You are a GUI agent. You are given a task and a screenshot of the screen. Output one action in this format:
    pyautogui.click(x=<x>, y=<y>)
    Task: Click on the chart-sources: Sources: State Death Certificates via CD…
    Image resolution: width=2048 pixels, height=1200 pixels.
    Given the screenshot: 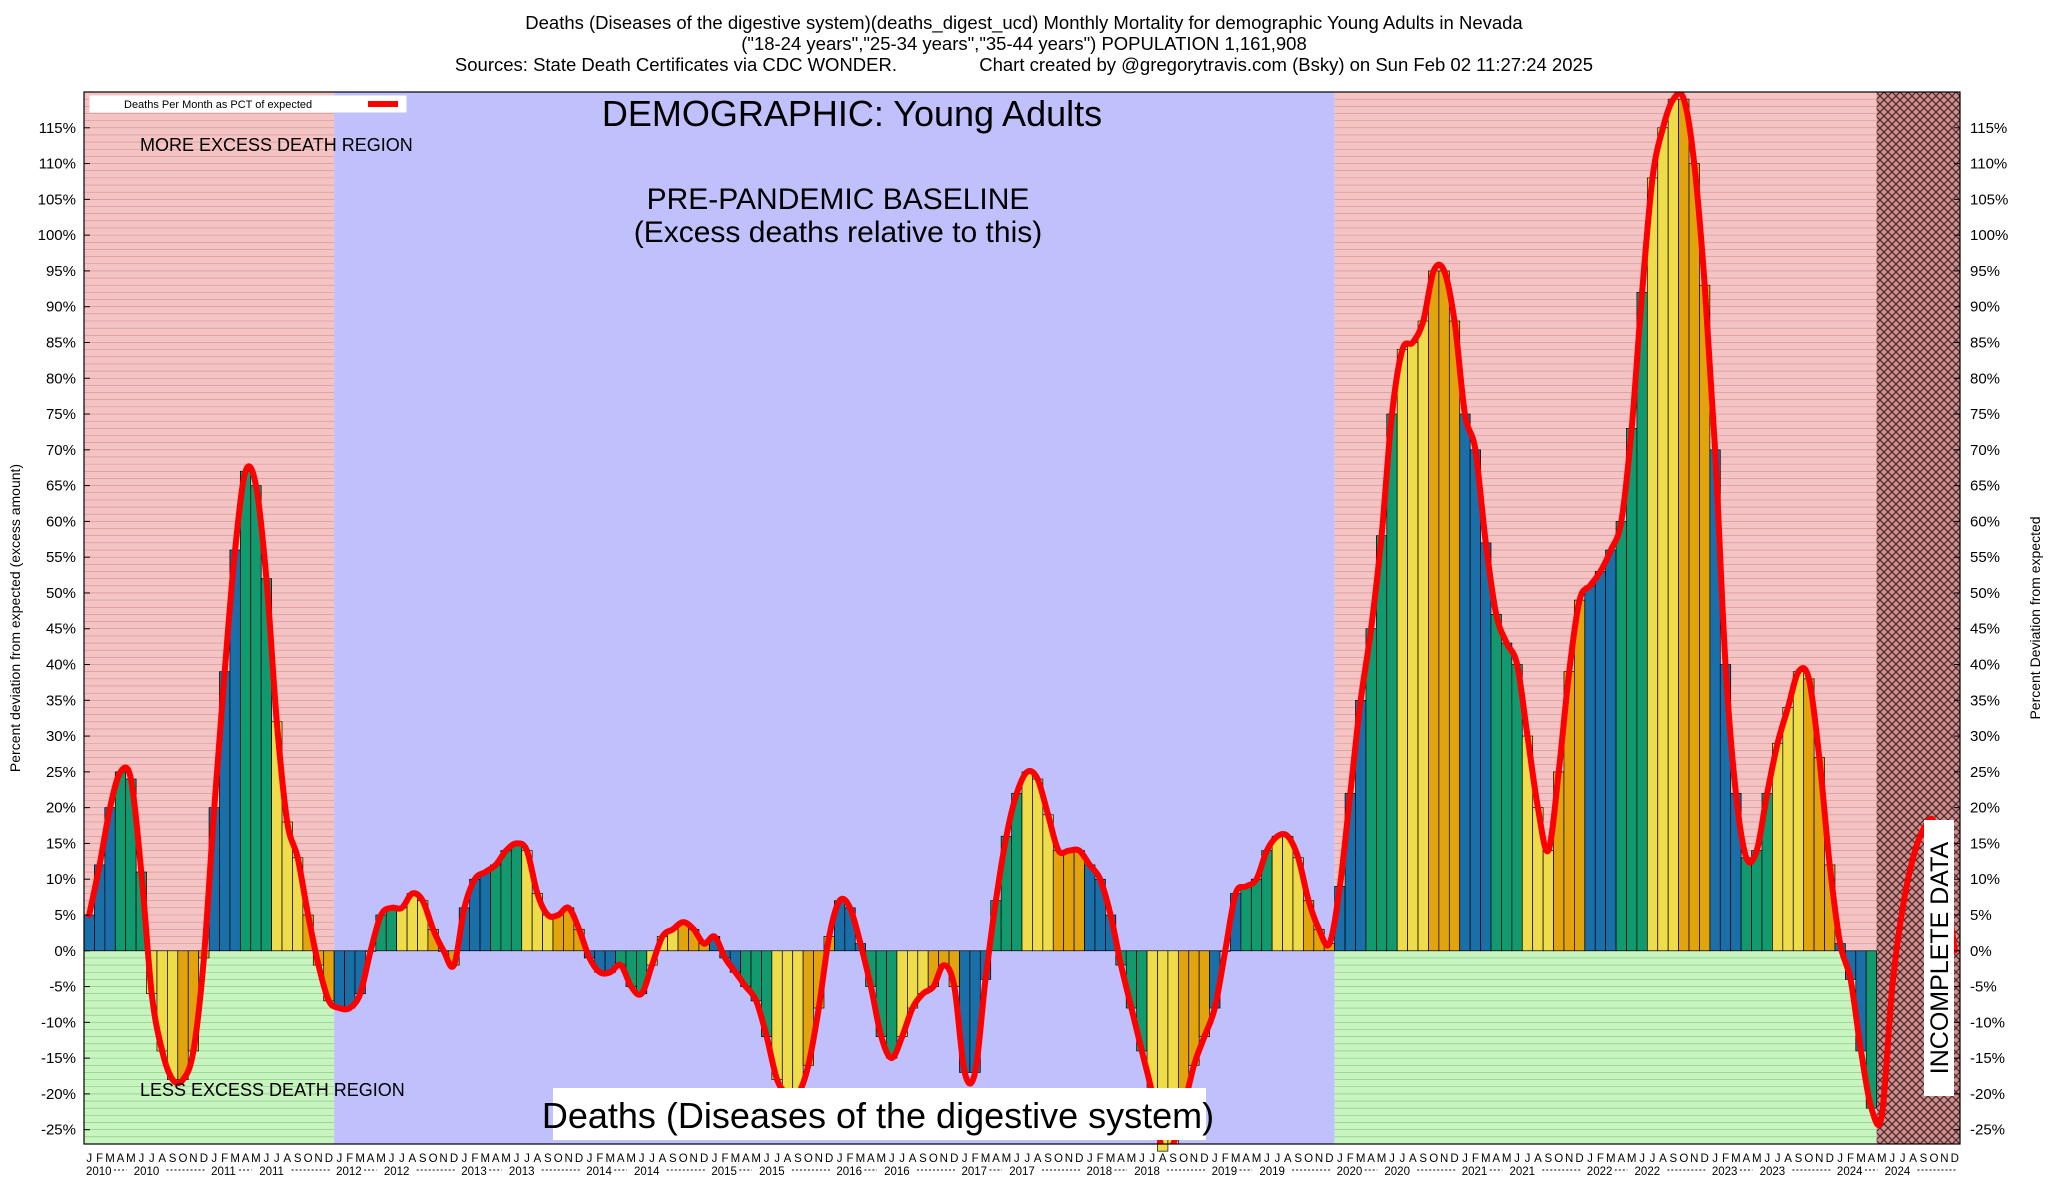 What is the action you would take?
    pyautogui.click(x=1024, y=64)
    